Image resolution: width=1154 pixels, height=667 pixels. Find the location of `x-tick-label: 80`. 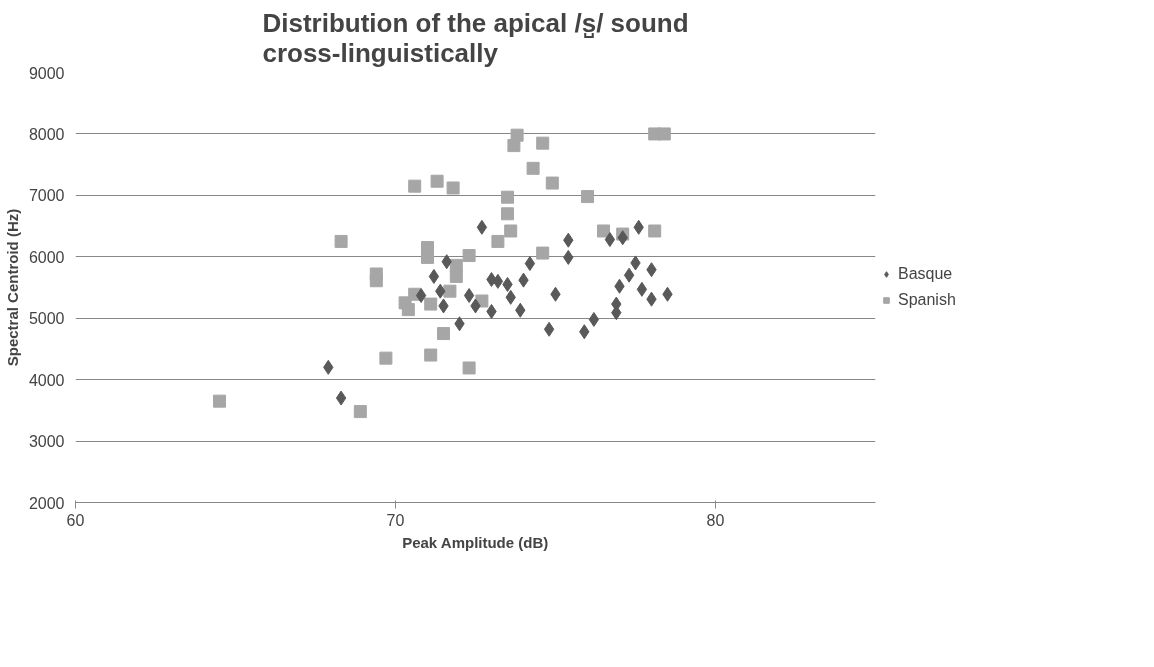

x-tick-label: 80 is located at coordinates (715, 520).